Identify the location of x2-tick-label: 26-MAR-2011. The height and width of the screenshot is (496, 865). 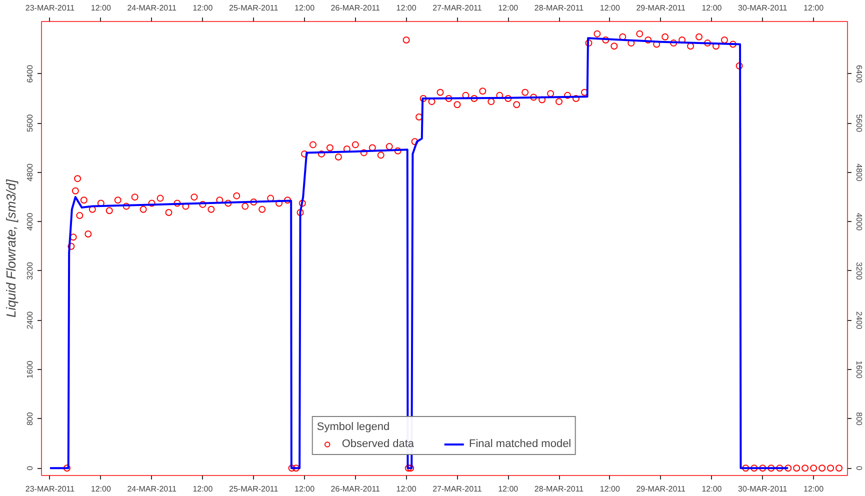
(355, 489).